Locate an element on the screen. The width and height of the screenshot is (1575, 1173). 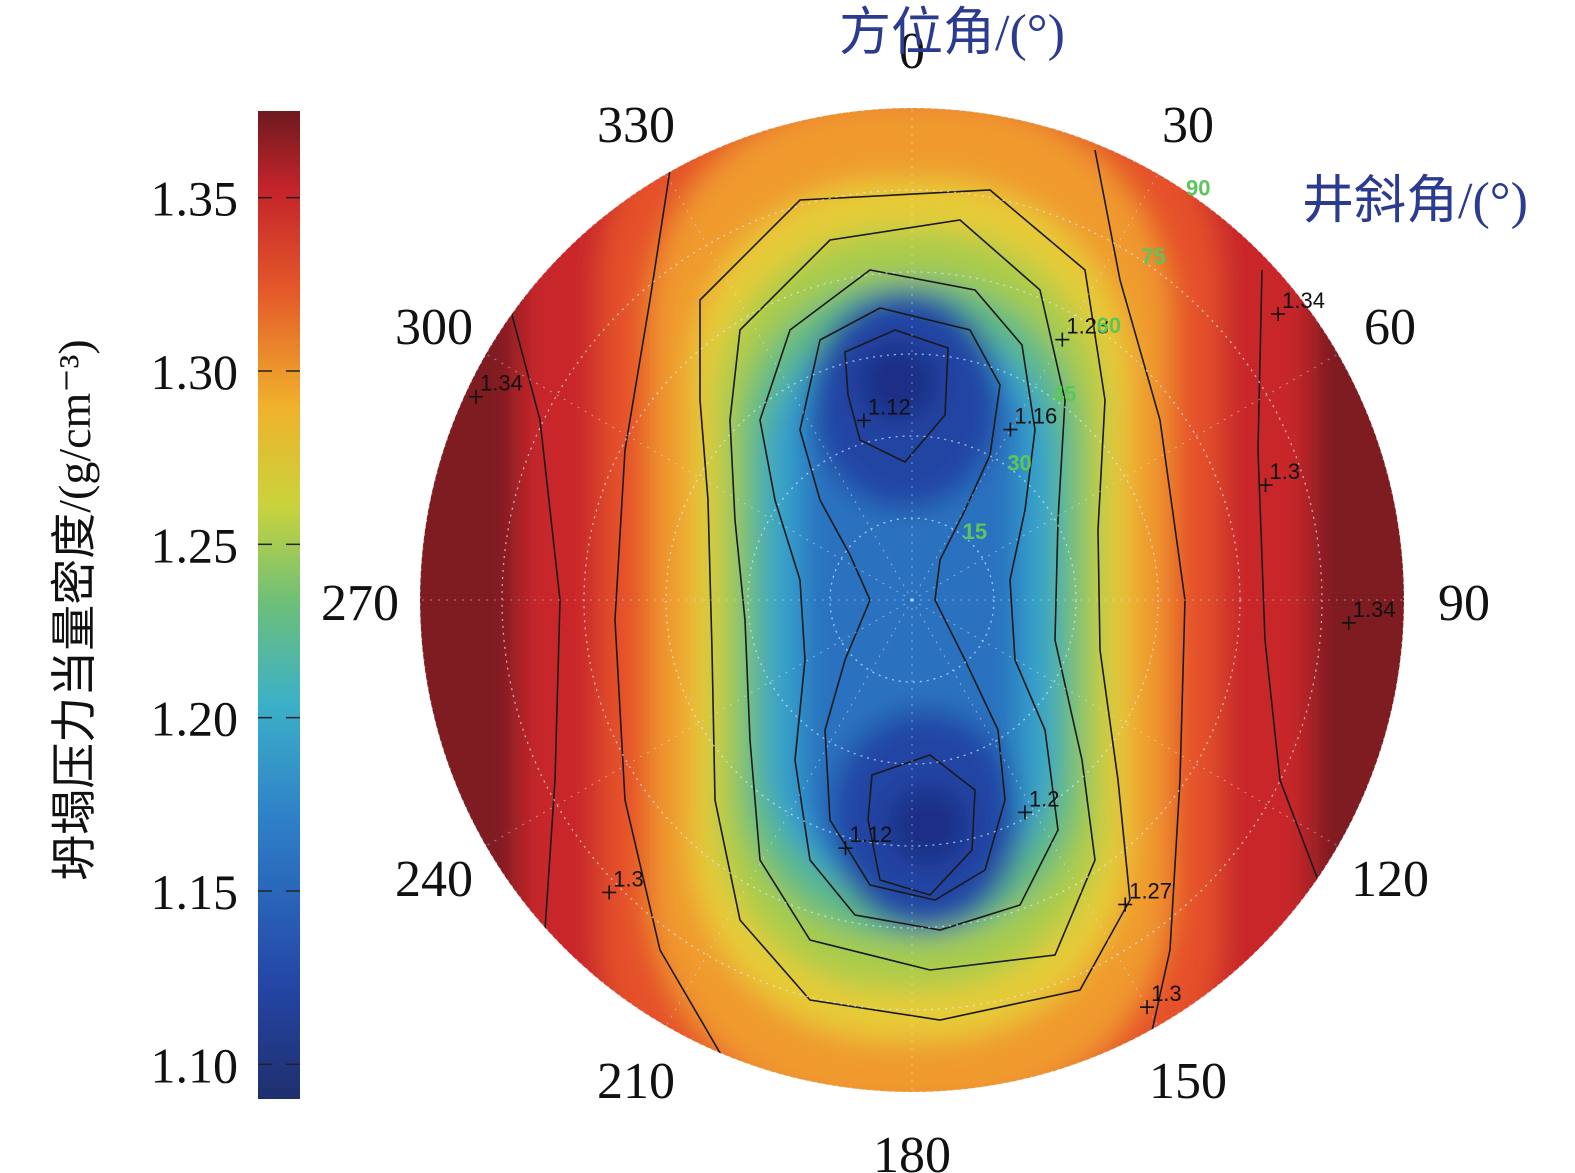
radial-tick-labels: 15 30 45 60 75 90 is located at coordinates (1087, 359).